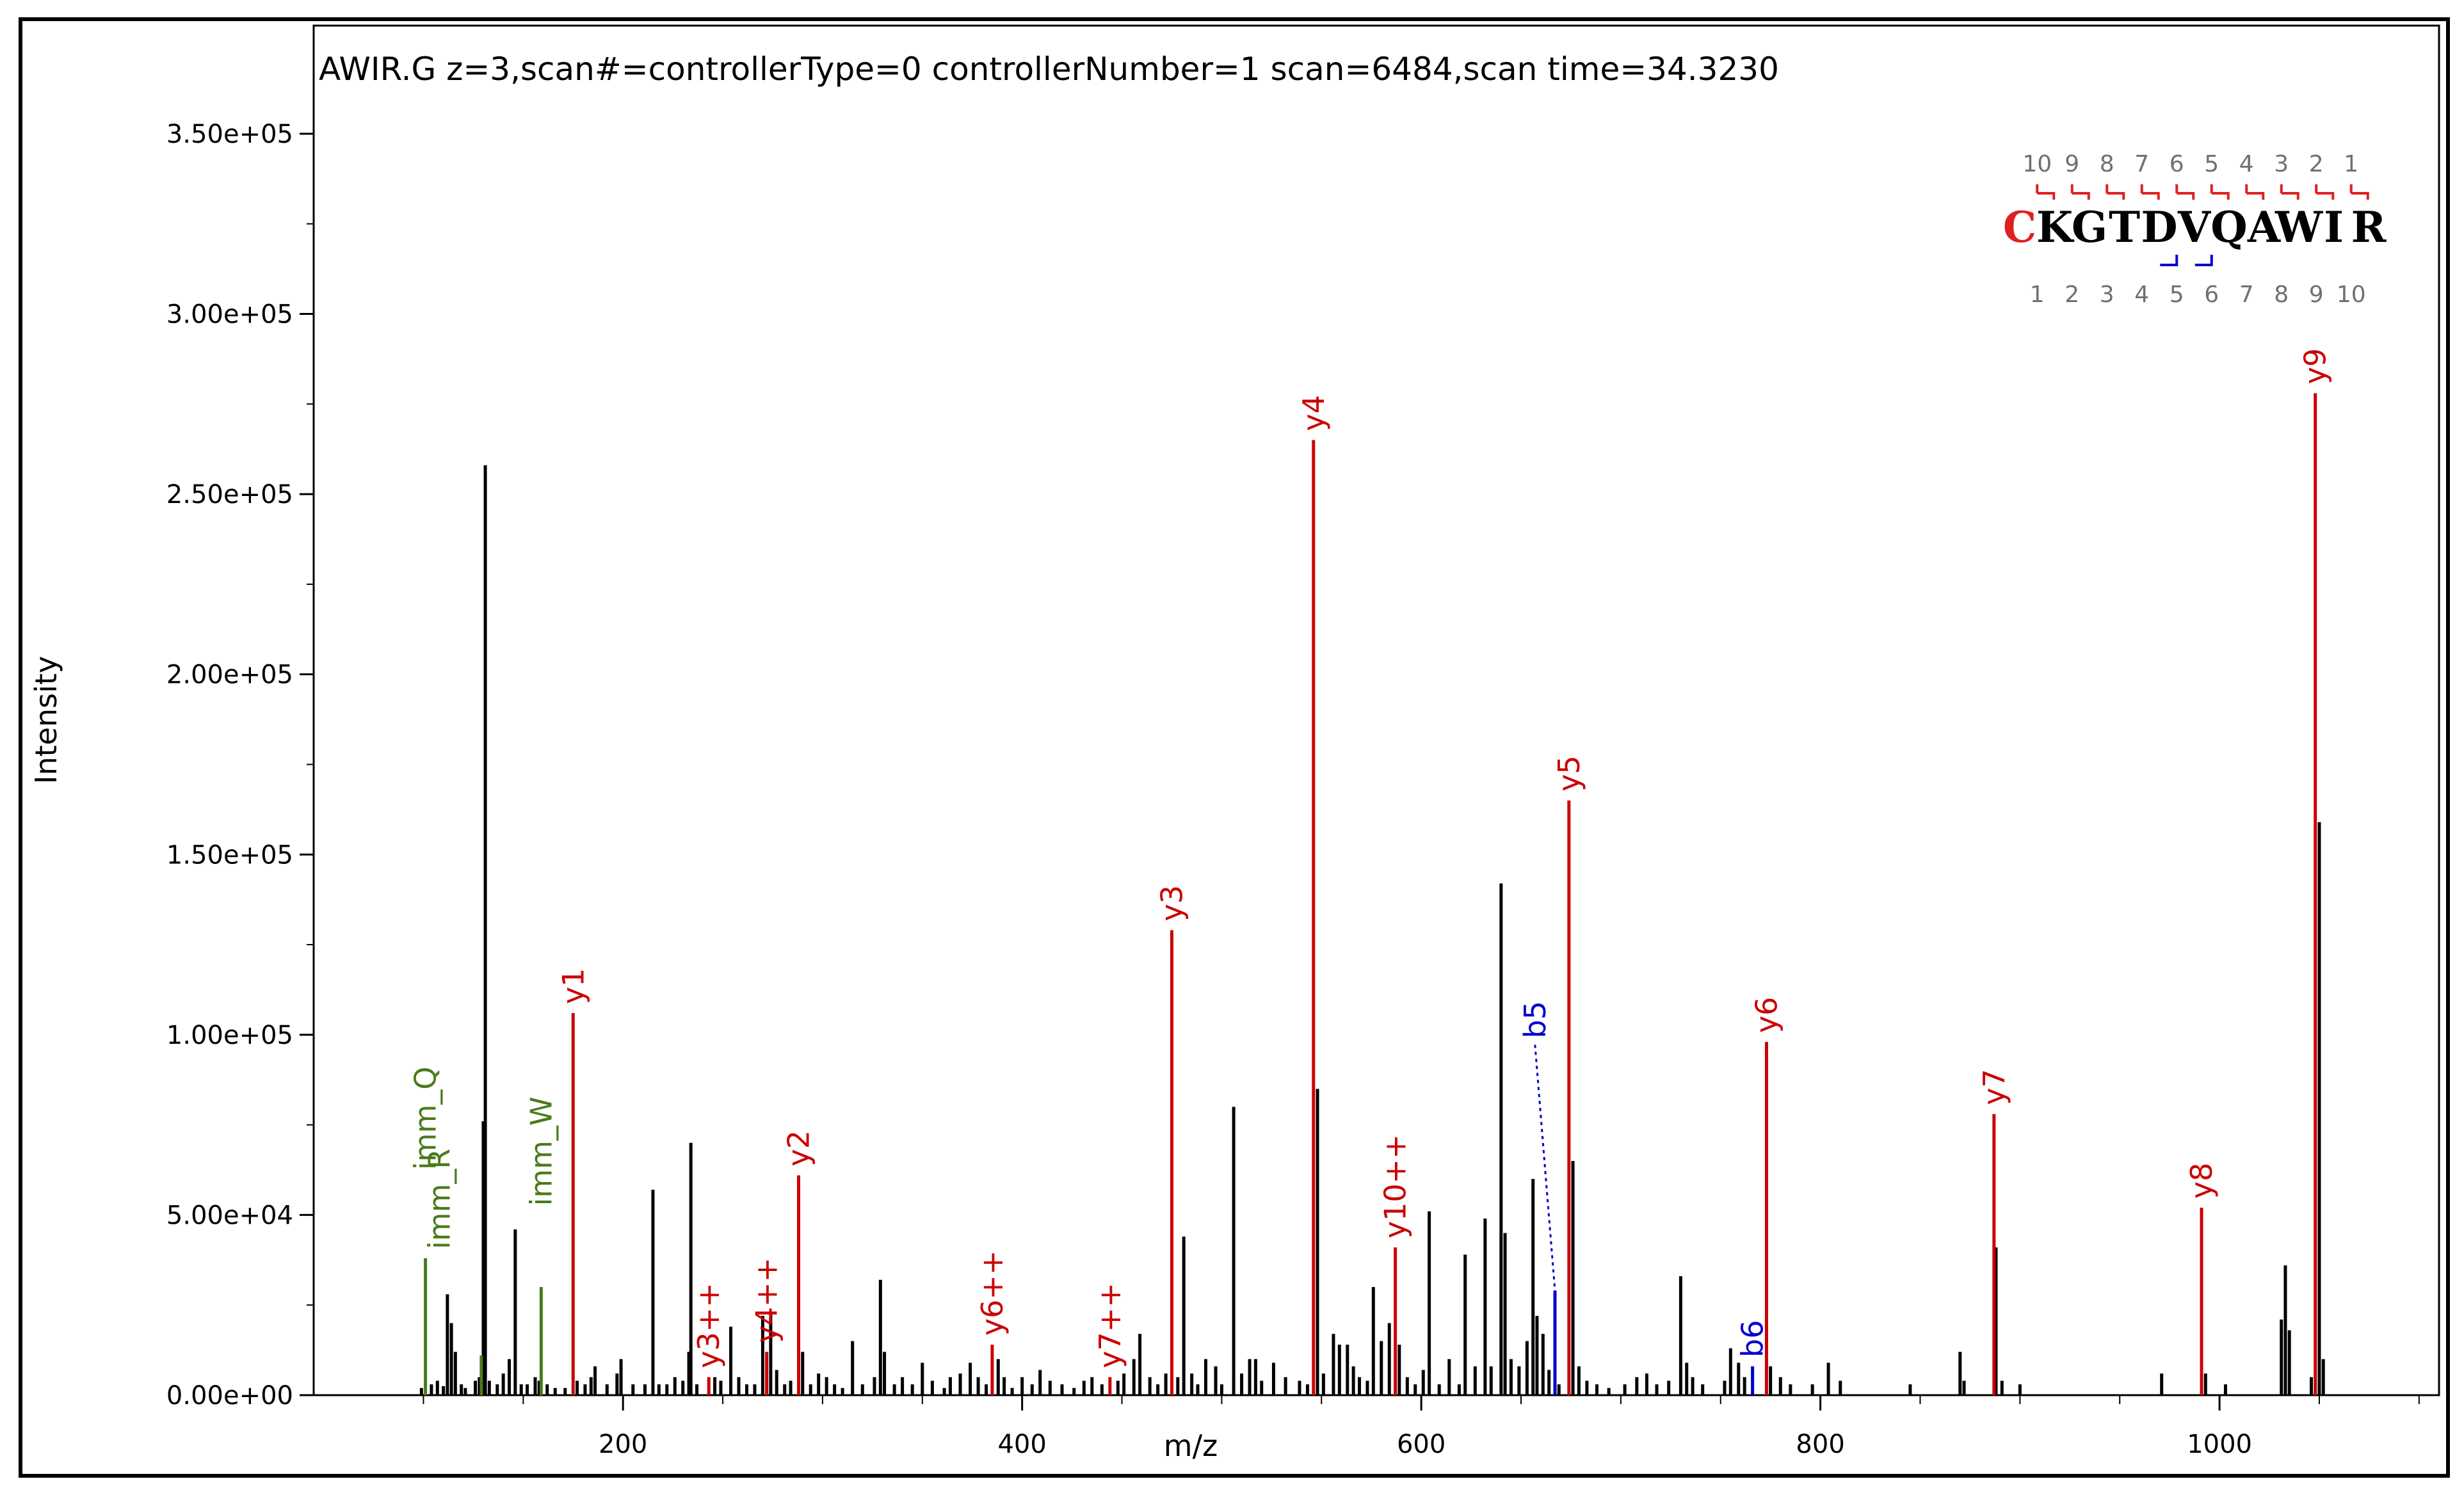  Describe the element at coordinates (1569, 773) in the screenshot. I see `peak-label-y5: y5` at that location.